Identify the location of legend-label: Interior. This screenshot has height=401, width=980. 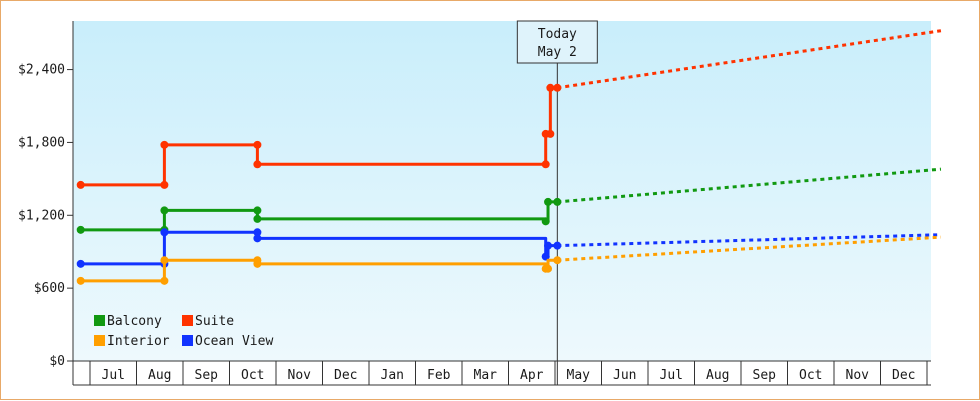
(138, 341).